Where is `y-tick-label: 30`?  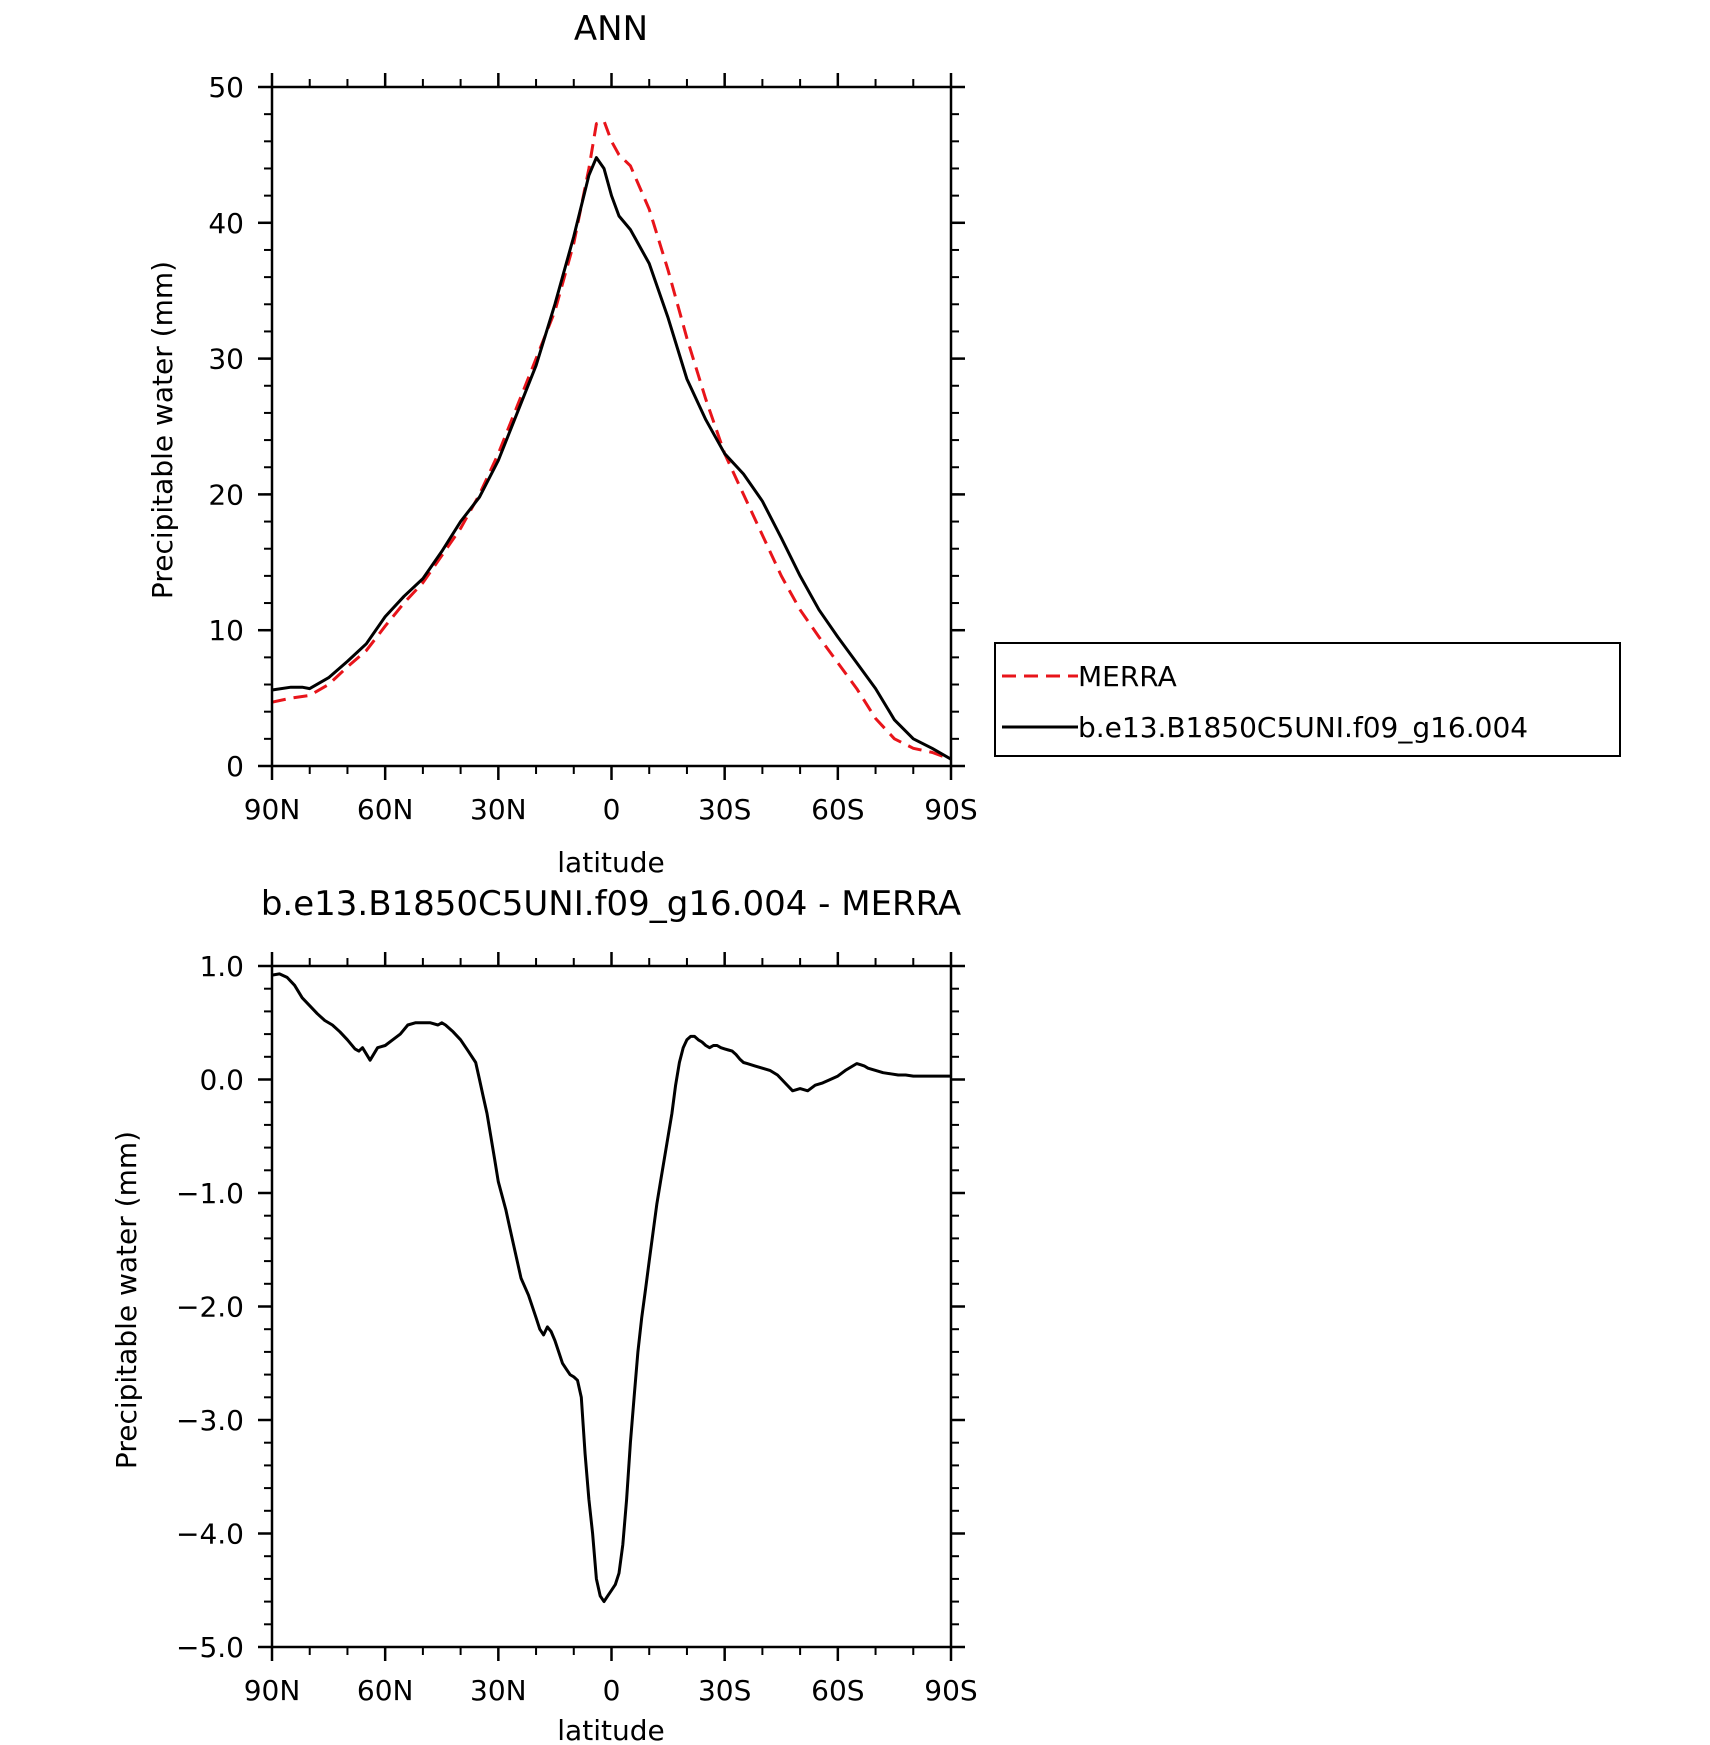 y-tick-label: 30 is located at coordinates (226, 359).